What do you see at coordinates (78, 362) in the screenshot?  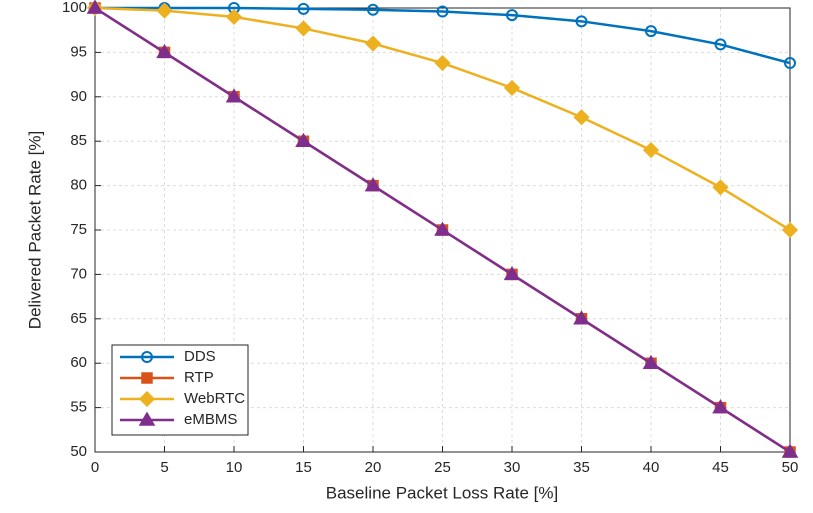 I see `y-tick-label: 60` at bounding box center [78, 362].